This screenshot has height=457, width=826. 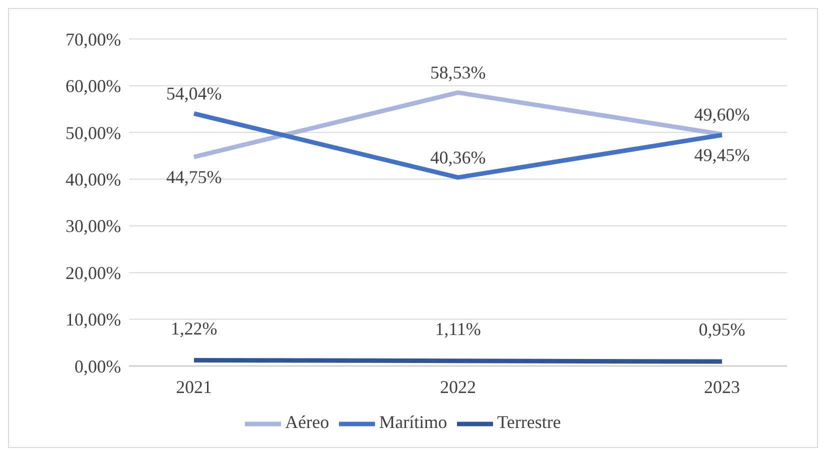 What do you see at coordinates (93, 132) in the screenshot?
I see `y-tick-label: 50,00%` at bounding box center [93, 132].